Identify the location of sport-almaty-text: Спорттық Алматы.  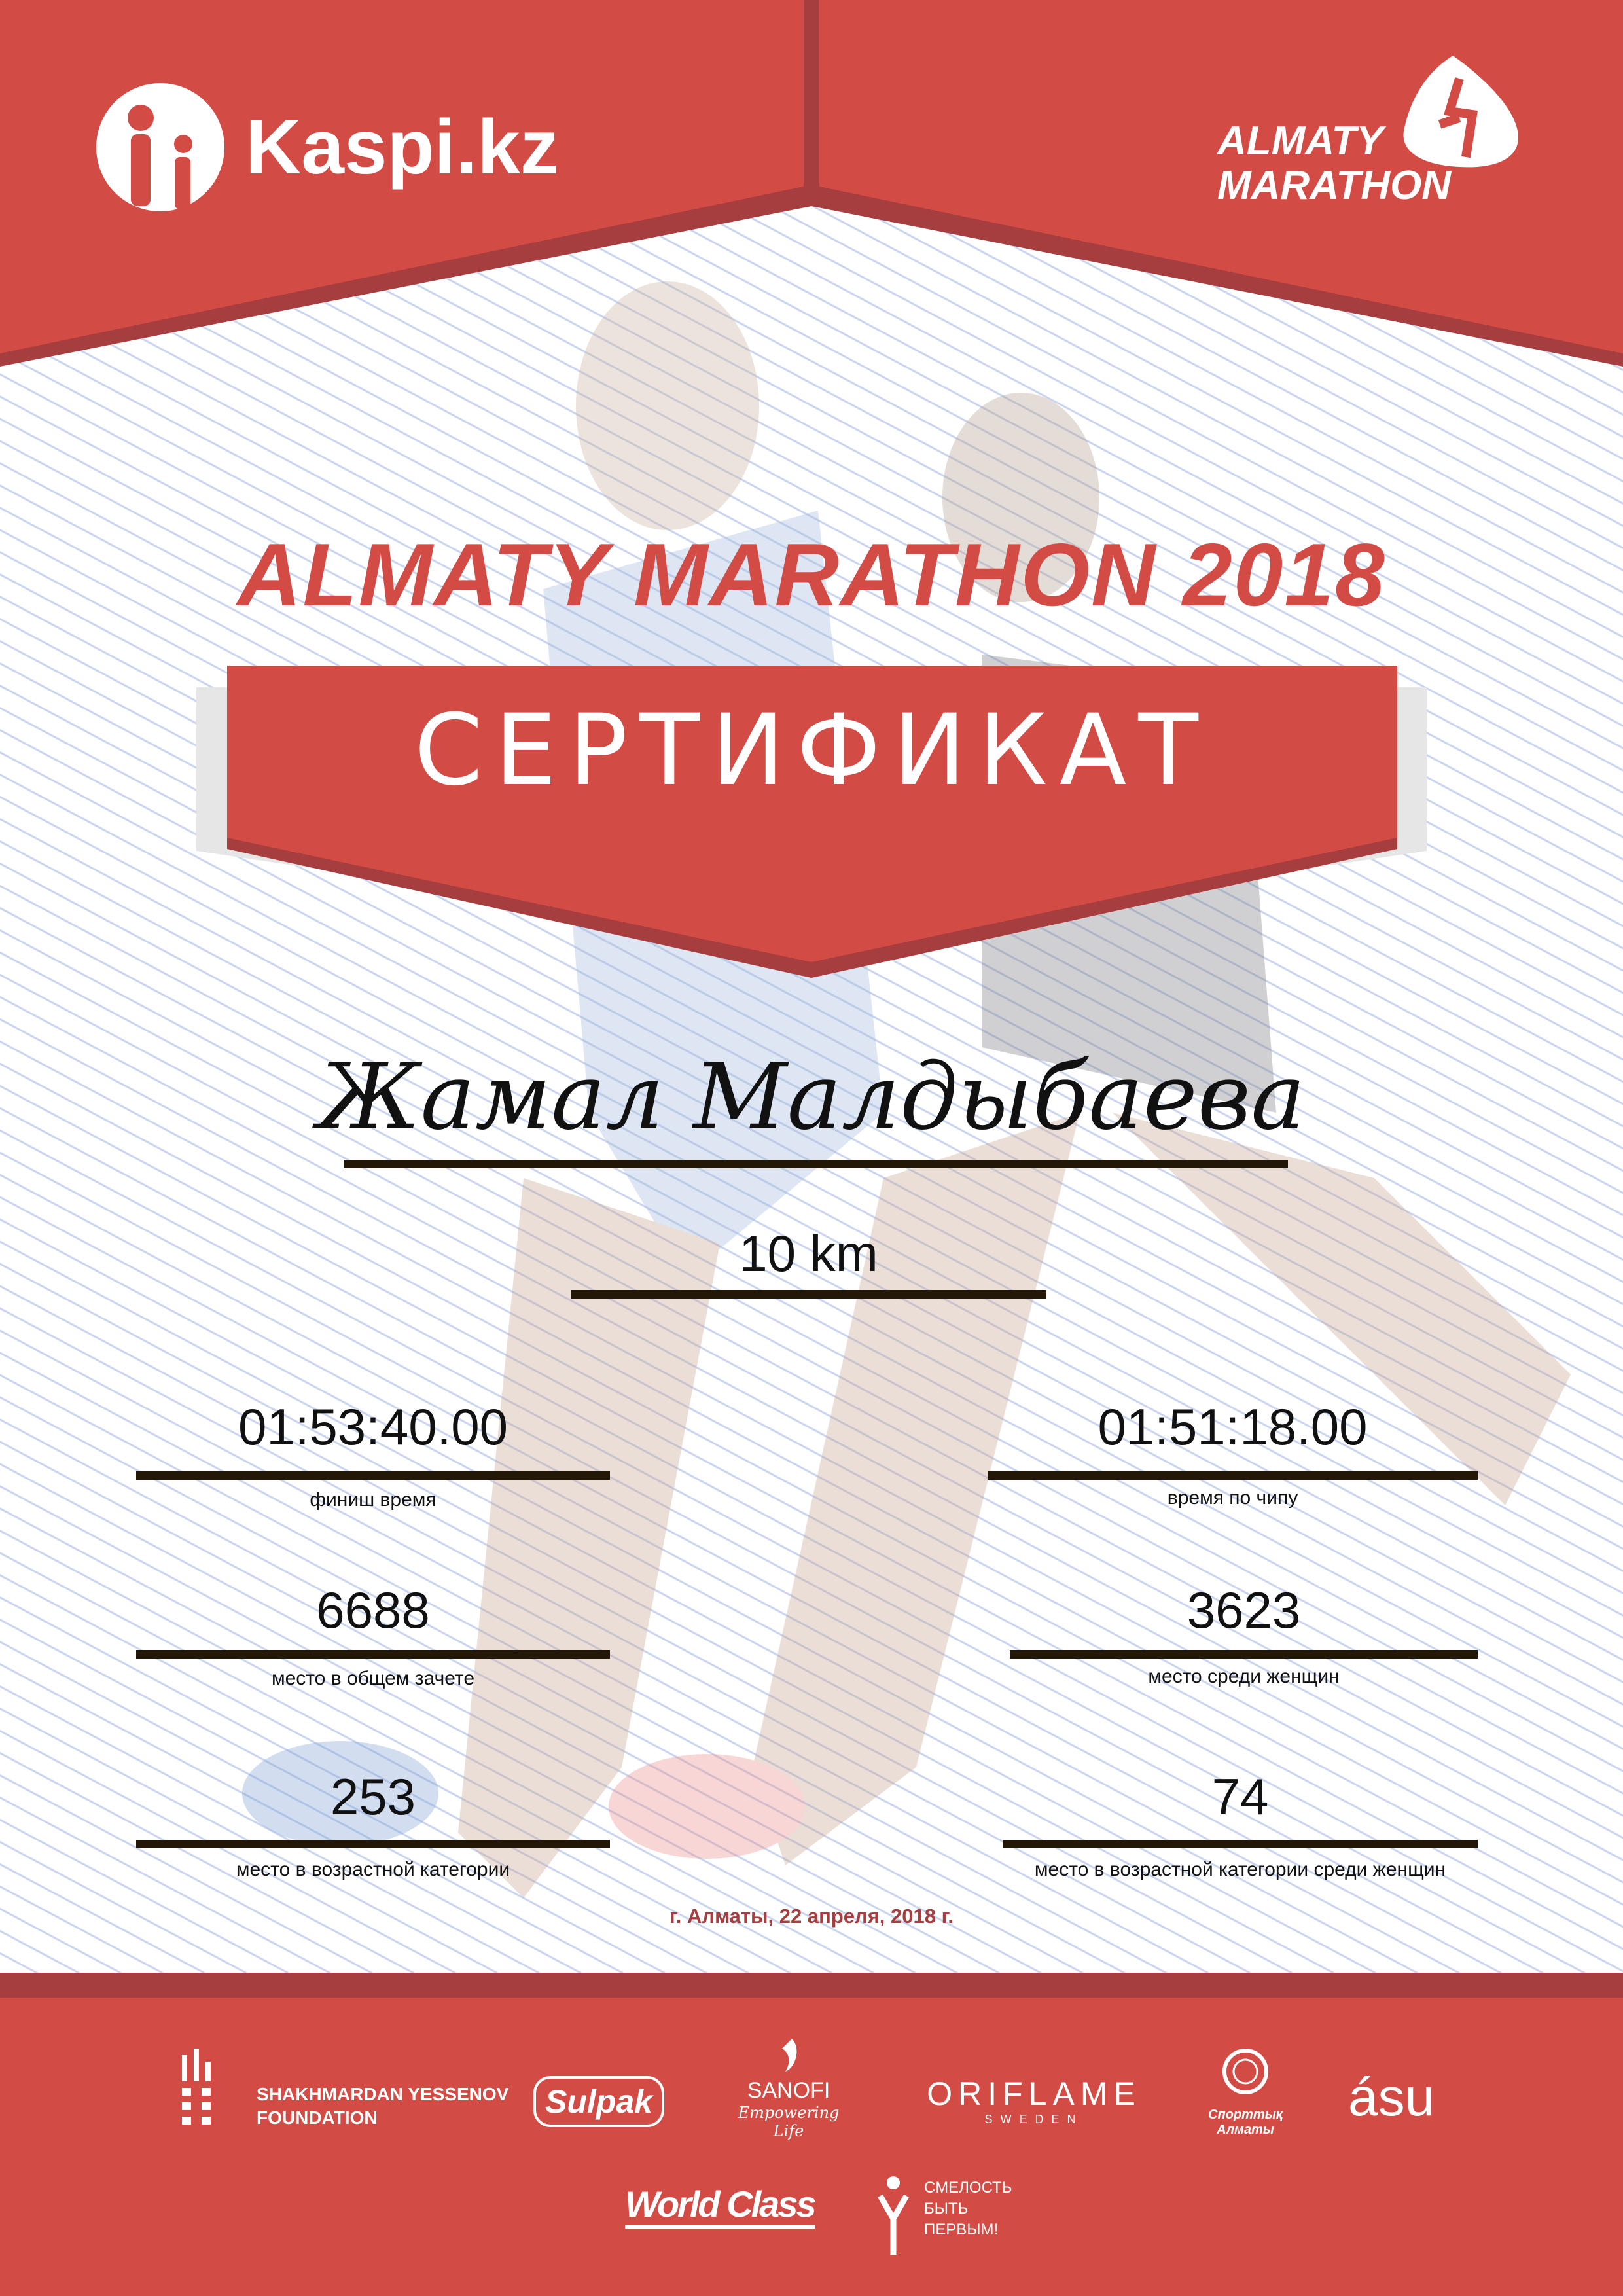
(1245, 2122).